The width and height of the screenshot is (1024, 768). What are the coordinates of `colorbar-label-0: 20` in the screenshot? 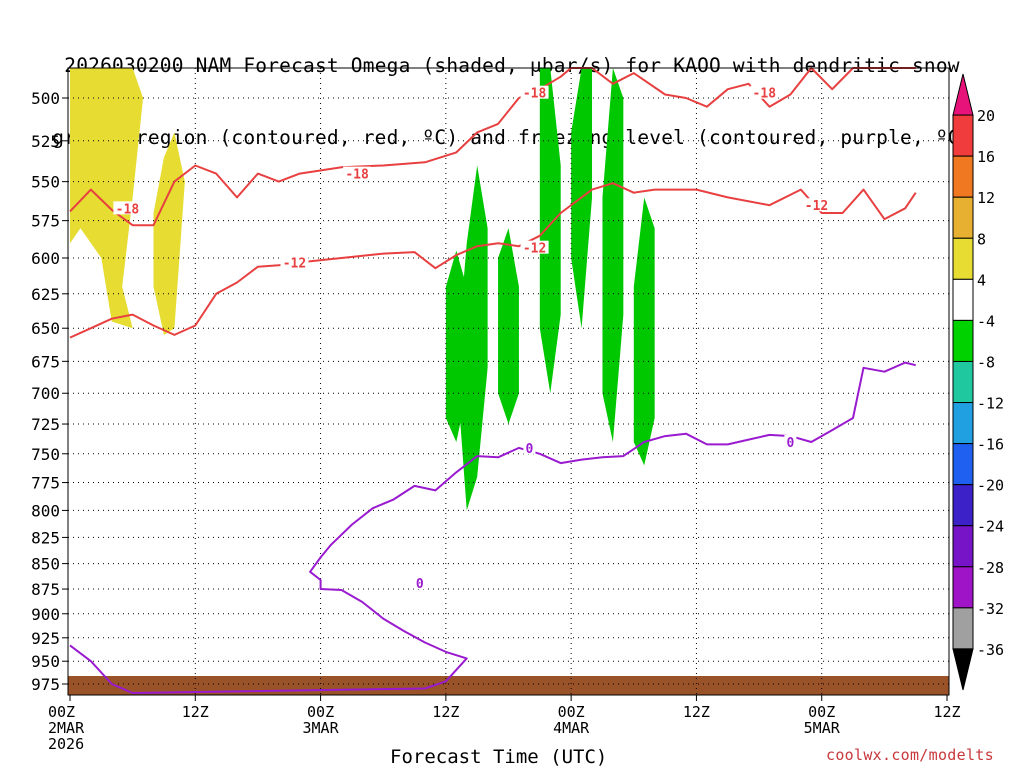 It's located at (986, 116).